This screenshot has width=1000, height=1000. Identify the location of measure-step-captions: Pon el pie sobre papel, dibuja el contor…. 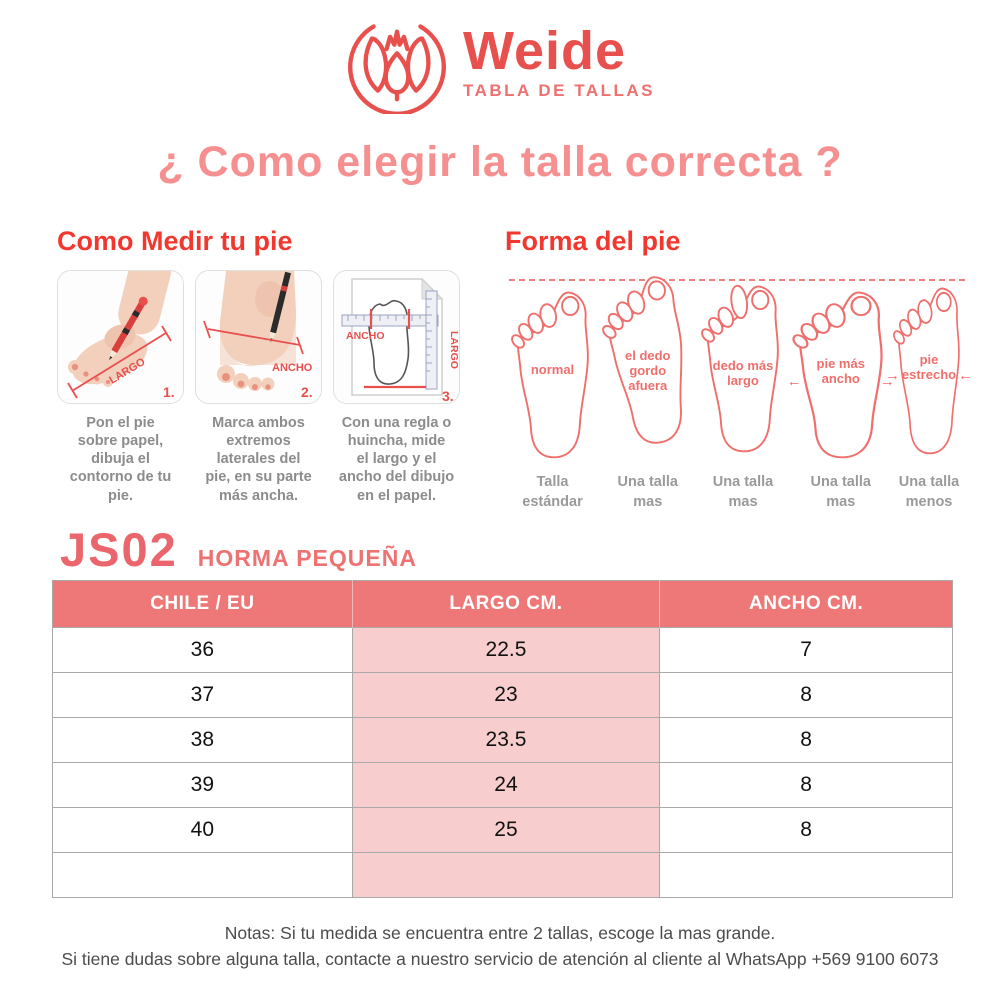
(267, 459).